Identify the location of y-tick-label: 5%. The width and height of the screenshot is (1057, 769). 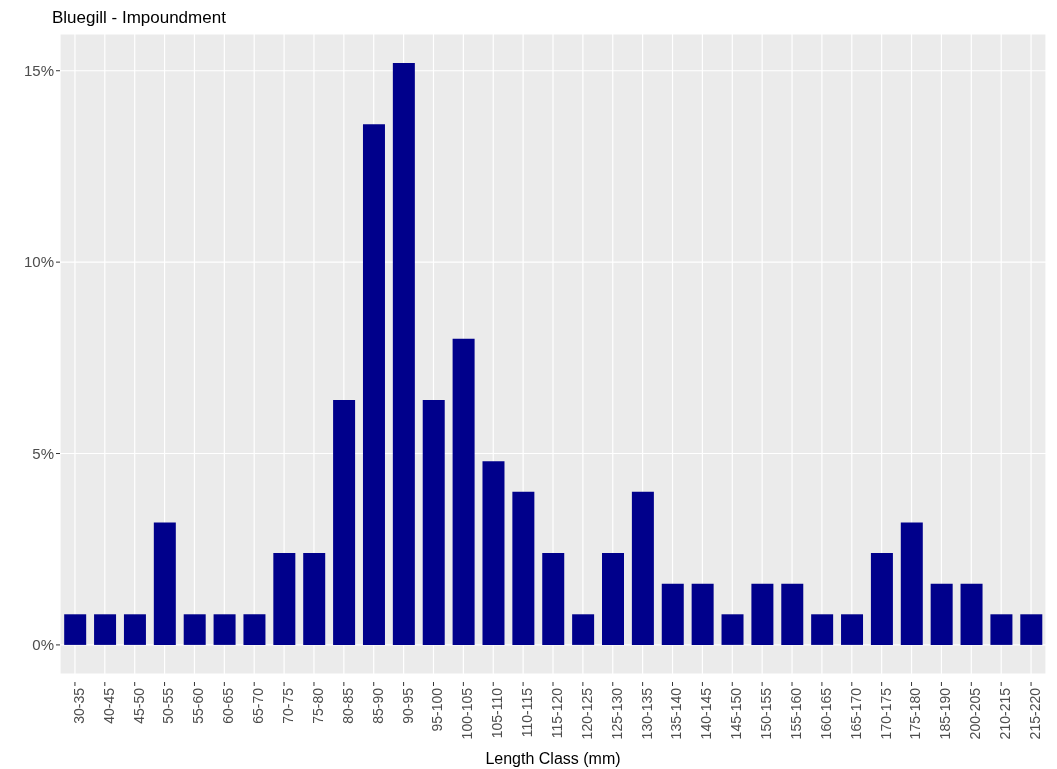
(43, 453).